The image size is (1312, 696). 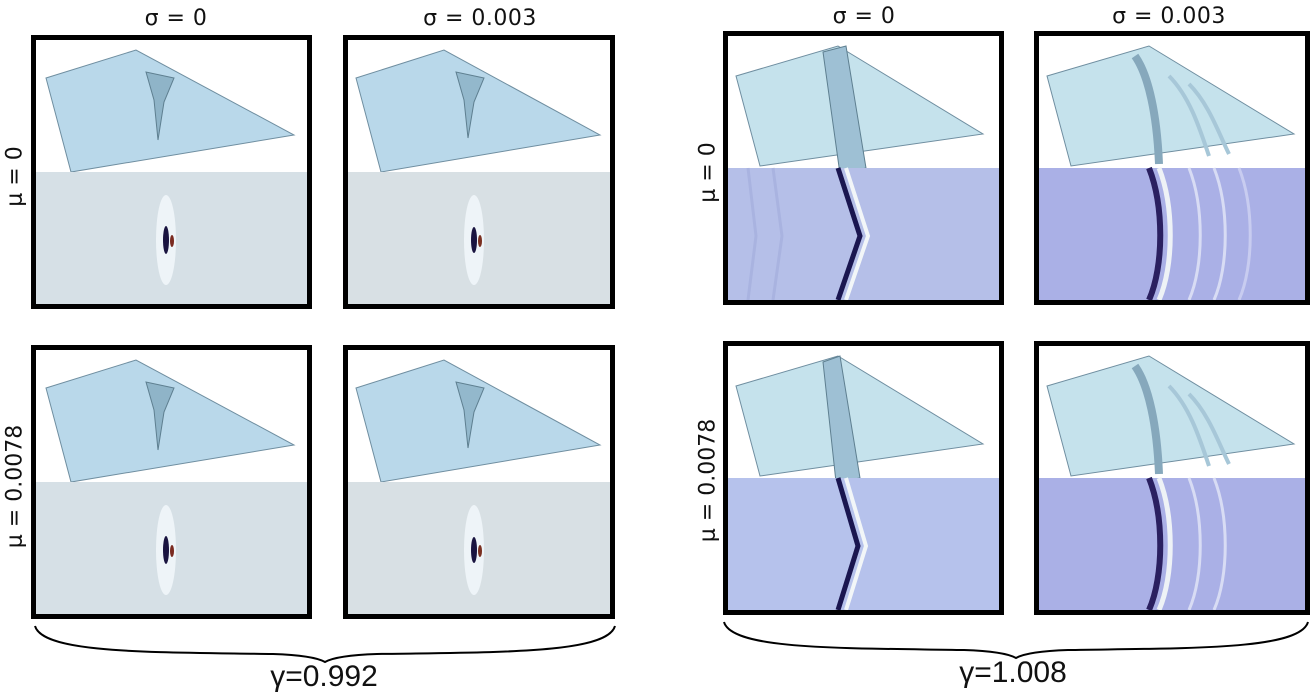 I want to click on panel-left-mu00078-sigma0, so click(x=171, y=482).